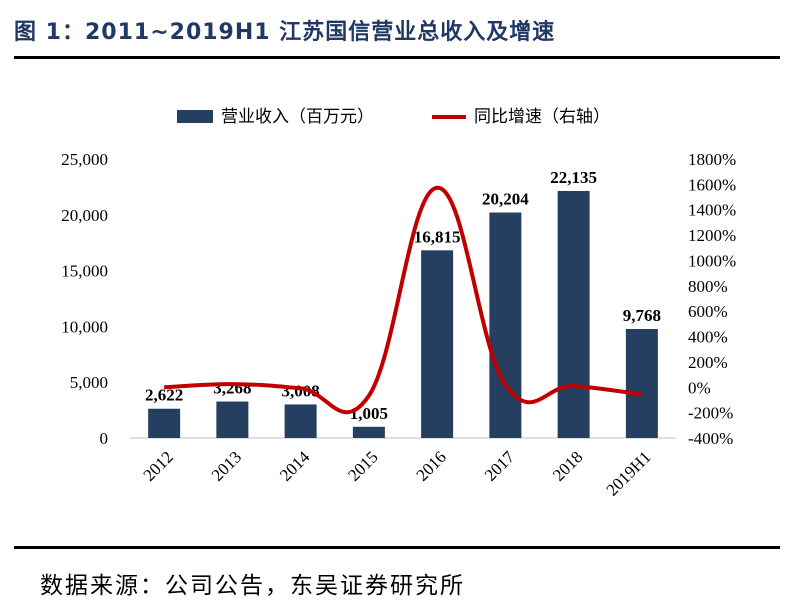  Describe the element at coordinates (393, 116) in the screenshot. I see `legend: 营业收入（百万元） 同比增速（右轴）` at that location.